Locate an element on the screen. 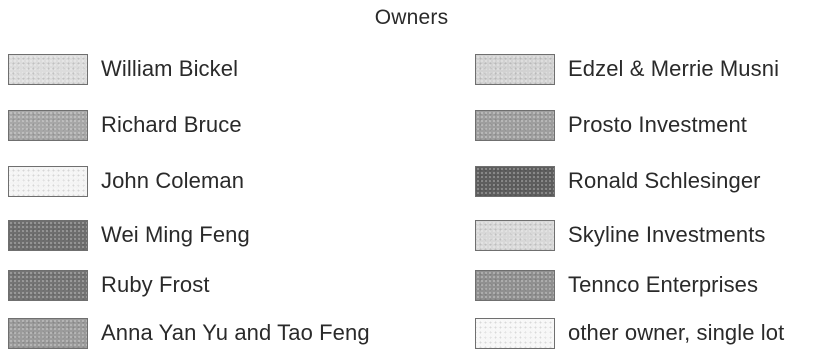 The height and width of the screenshot is (356, 823). legend-item-william-bickel: William Bickel is located at coordinates (123, 69).